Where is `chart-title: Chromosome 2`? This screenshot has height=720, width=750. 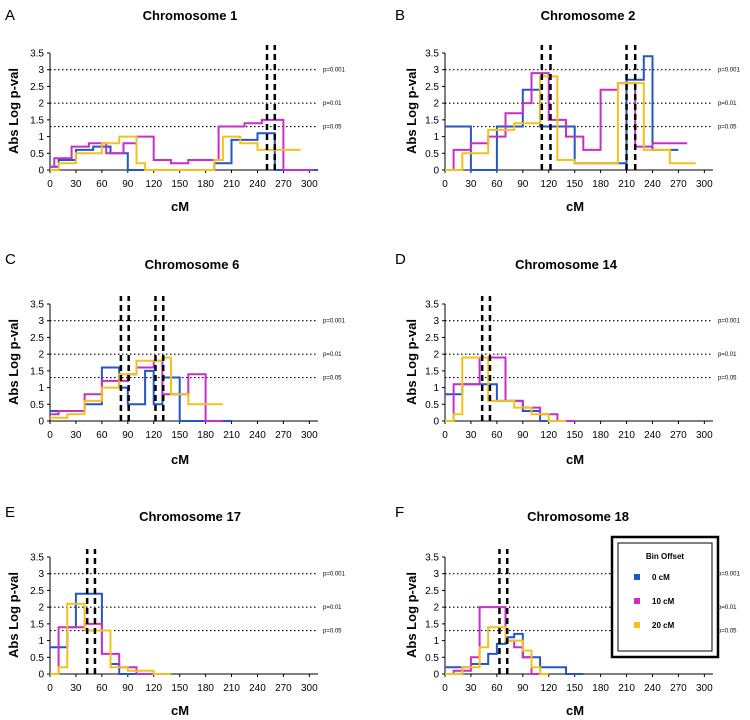 chart-title: Chromosome 2 is located at coordinates (588, 15).